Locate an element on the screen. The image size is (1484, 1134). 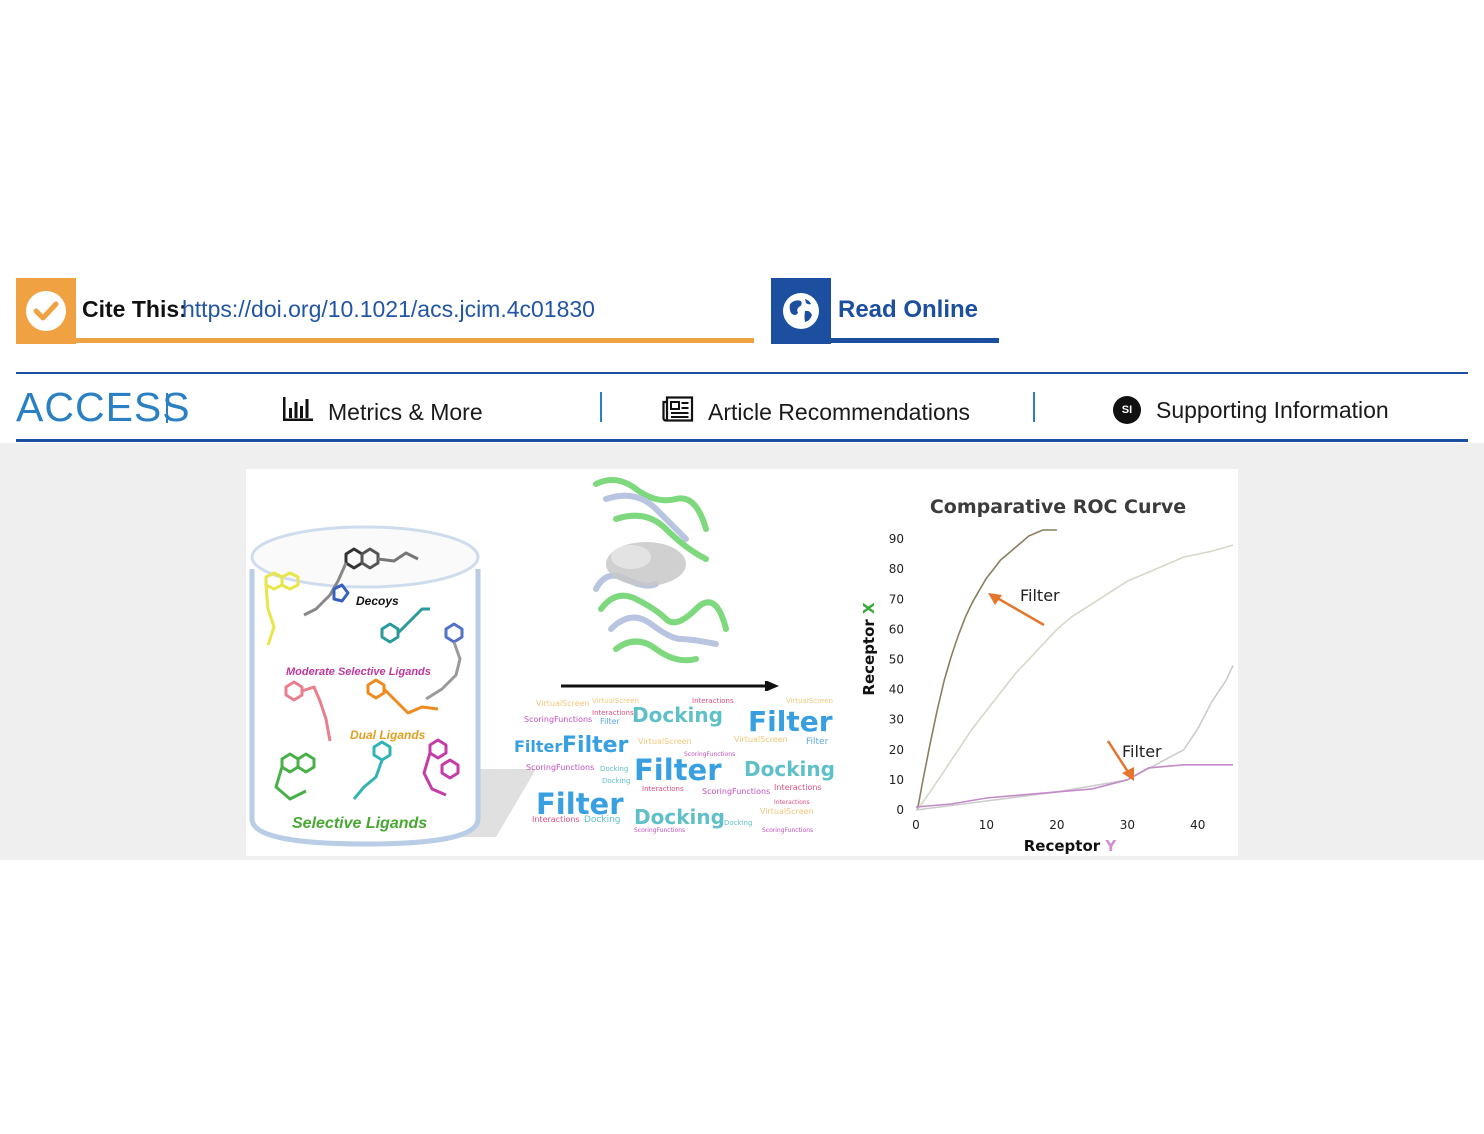
protein-structure-illustration is located at coordinates (661, 570).